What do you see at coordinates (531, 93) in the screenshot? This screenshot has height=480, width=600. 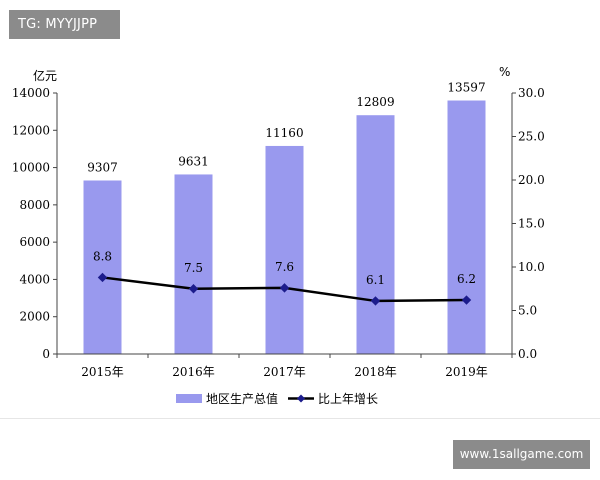 I see `right-tick-label: 30.0` at bounding box center [531, 93].